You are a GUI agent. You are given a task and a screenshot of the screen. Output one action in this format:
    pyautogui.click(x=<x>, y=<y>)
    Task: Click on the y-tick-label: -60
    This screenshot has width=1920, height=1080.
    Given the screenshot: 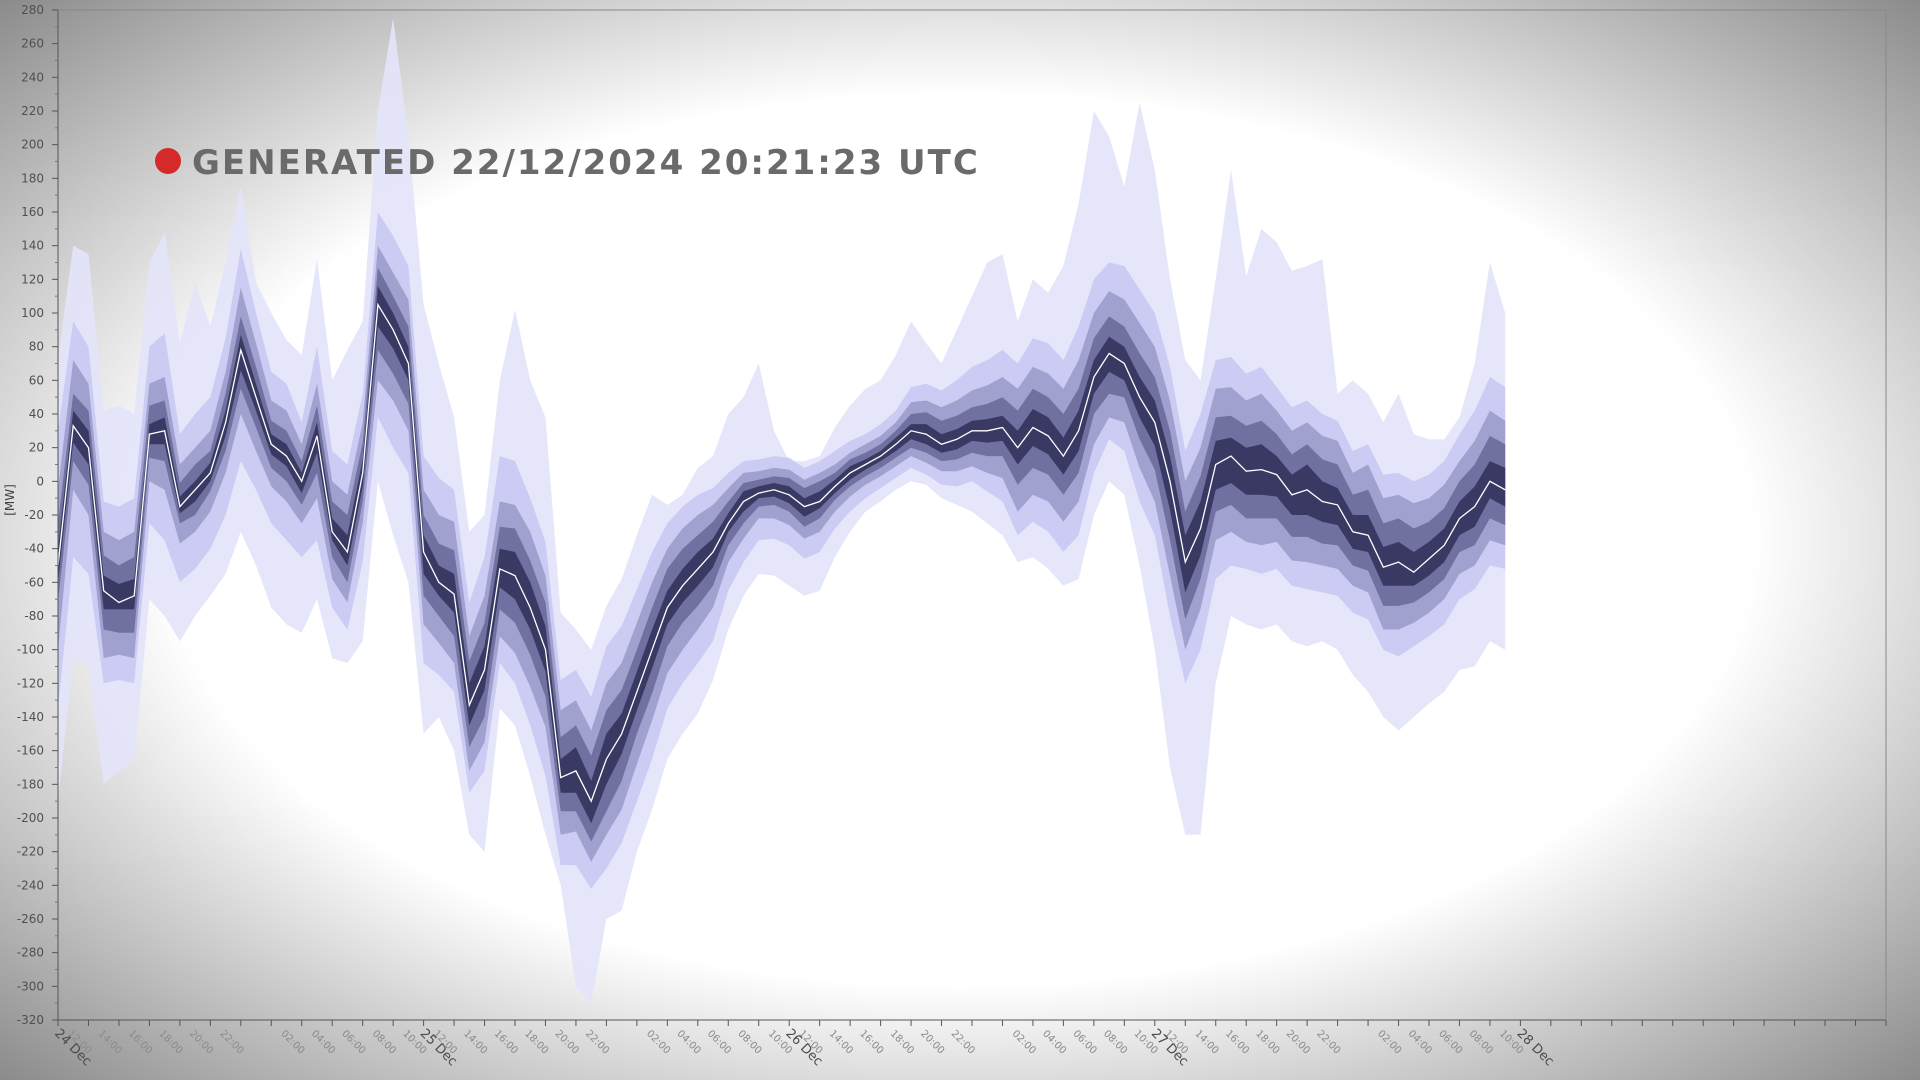 What is the action you would take?
    pyautogui.click(x=34, y=582)
    